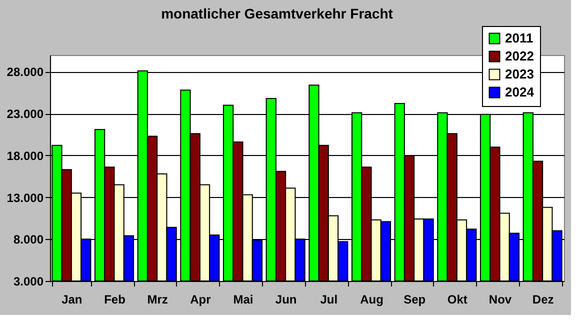 The width and height of the screenshot is (579, 323). I want to click on x-tick-label: Jan, so click(72, 299).